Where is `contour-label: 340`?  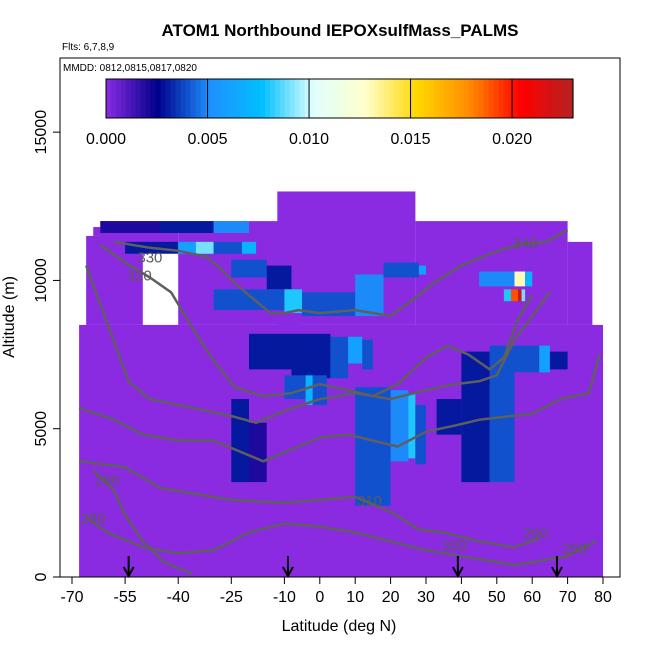
contour-label: 340 is located at coordinates (525, 243).